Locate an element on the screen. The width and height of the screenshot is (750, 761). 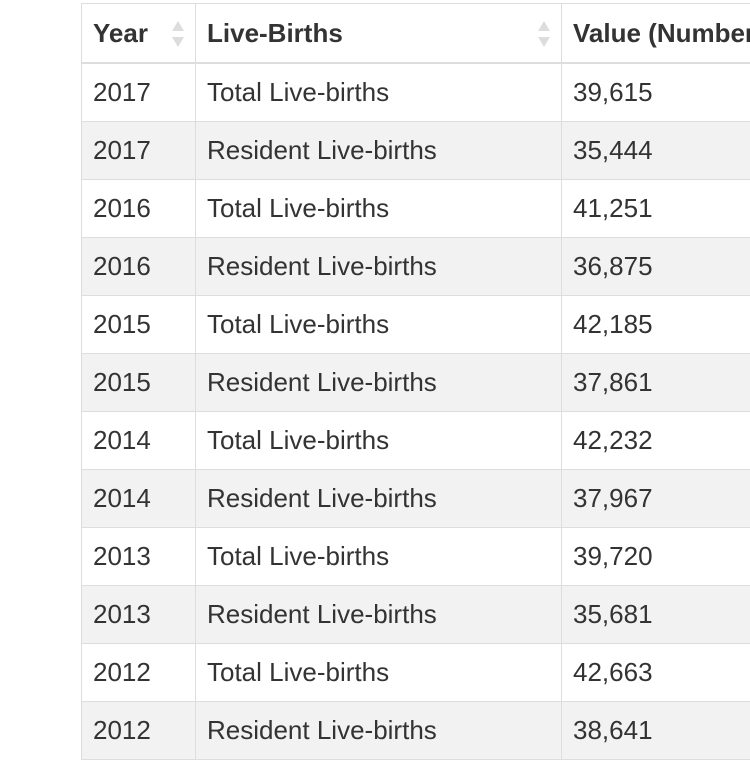
header-text: Year is located at coordinates (120, 32).